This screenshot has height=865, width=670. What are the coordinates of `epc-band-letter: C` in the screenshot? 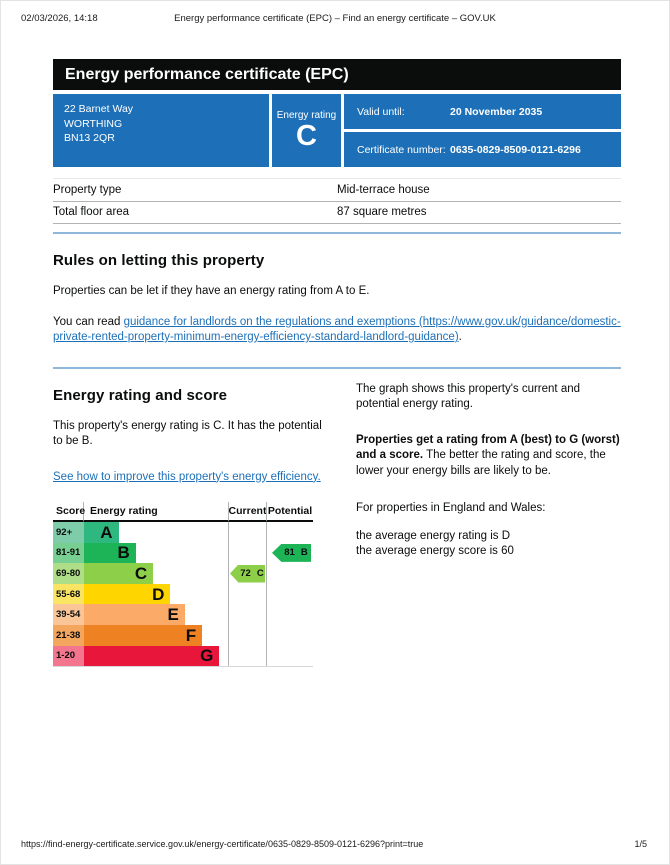 It's located at (141, 573).